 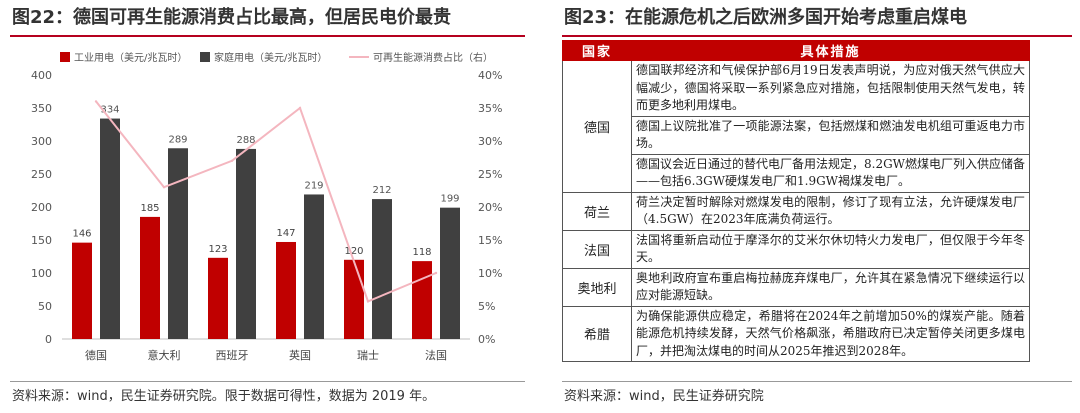 What do you see at coordinates (490, 240) in the screenshot?
I see `y-right-tick-label: 15%` at bounding box center [490, 240].